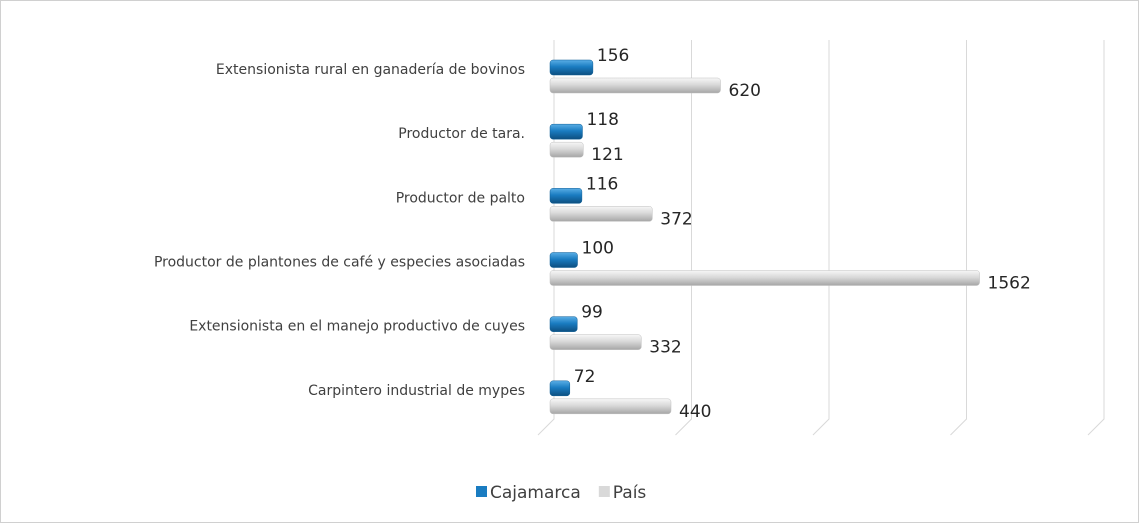 The width and height of the screenshot is (1139, 523). What do you see at coordinates (630, 493) in the screenshot?
I see `legend-label: País` at bounding box center [630, 493].